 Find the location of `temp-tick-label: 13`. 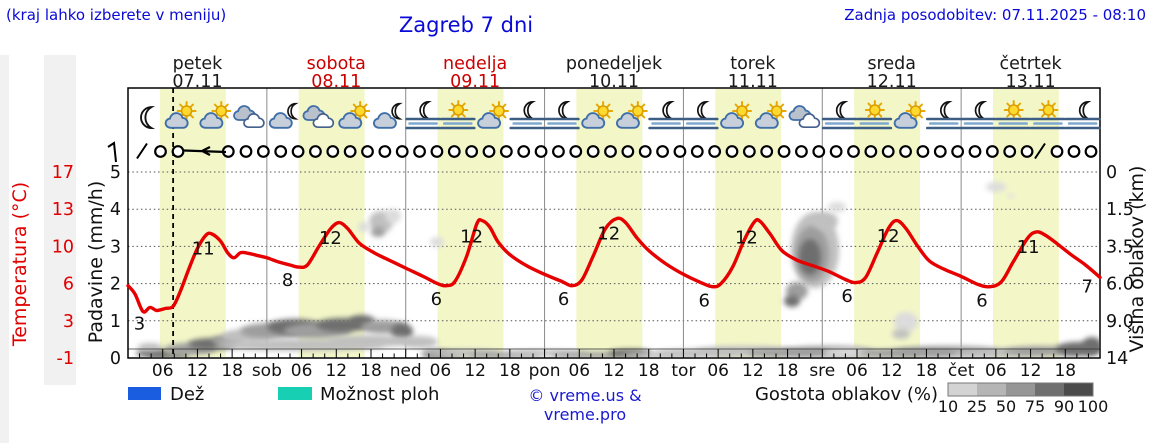

temp-tick-label: 13 is located at coordinates (63, 210).